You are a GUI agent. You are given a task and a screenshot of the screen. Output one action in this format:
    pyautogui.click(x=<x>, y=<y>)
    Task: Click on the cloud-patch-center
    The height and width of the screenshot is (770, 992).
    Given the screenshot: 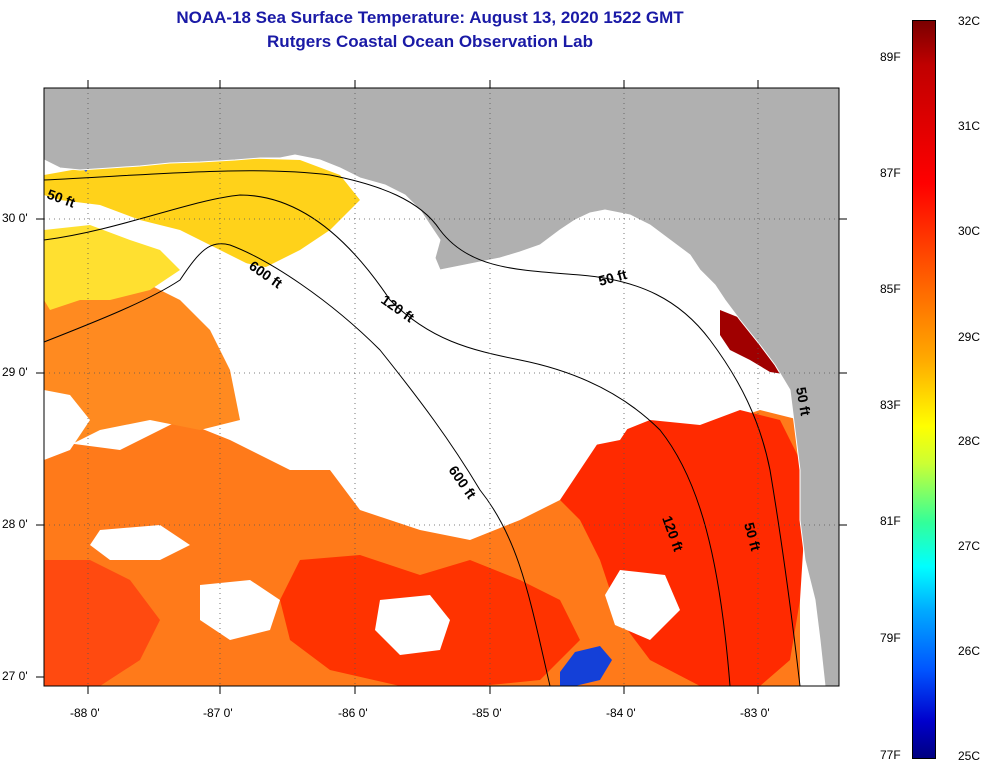 What is the action you would take?
    pyautogui.click(x=385, y=390)
    